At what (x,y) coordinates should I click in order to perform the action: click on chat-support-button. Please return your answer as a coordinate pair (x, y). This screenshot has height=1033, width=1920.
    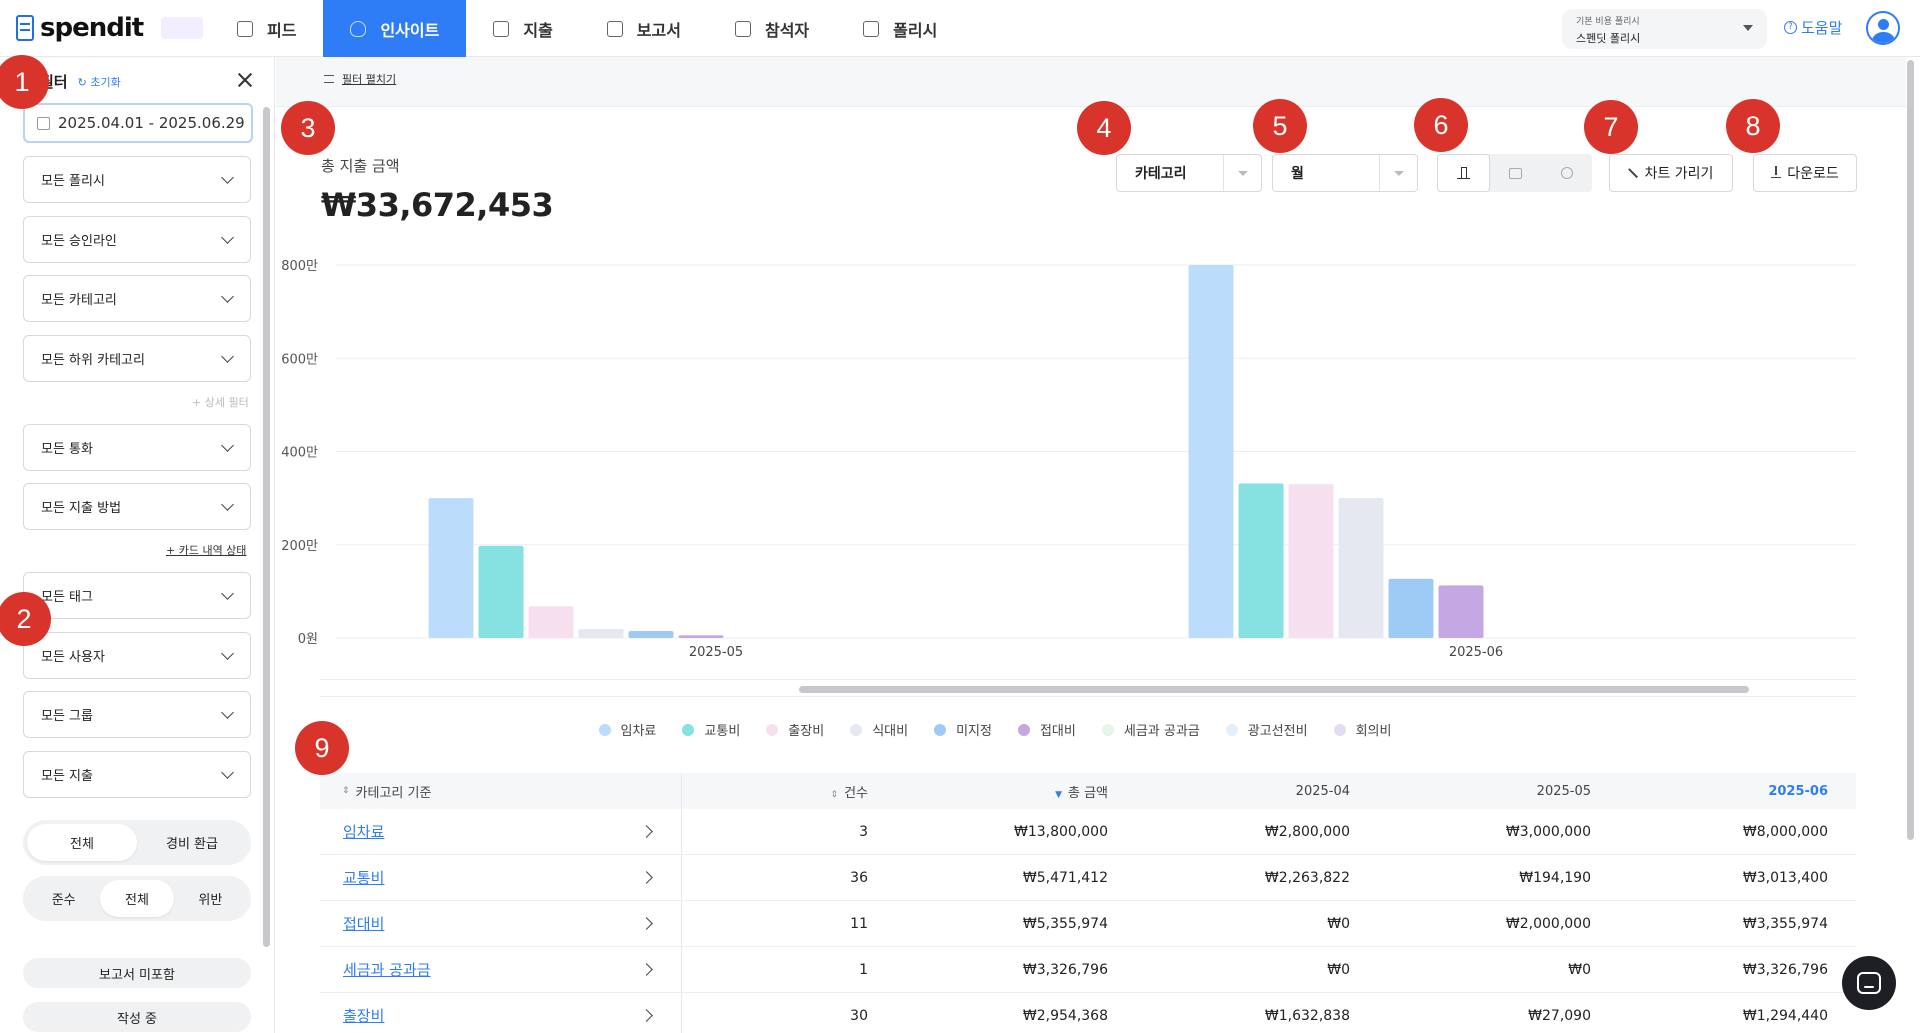
    Looking at the image, I should click on (1869, 983).